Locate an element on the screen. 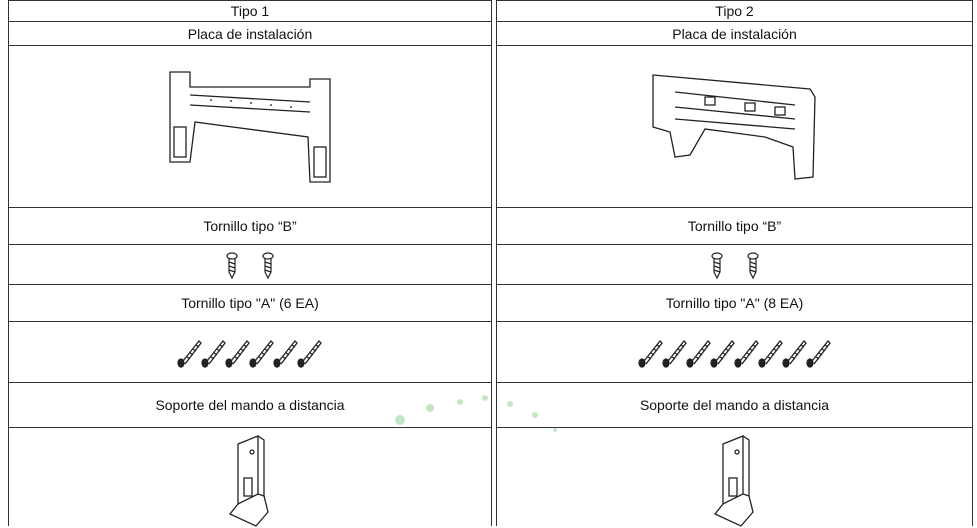 The width and height of the screenshot is (977, 528). row-label: Tornillo tipo "A" (6 EA) is located at coordinates (250, 303).